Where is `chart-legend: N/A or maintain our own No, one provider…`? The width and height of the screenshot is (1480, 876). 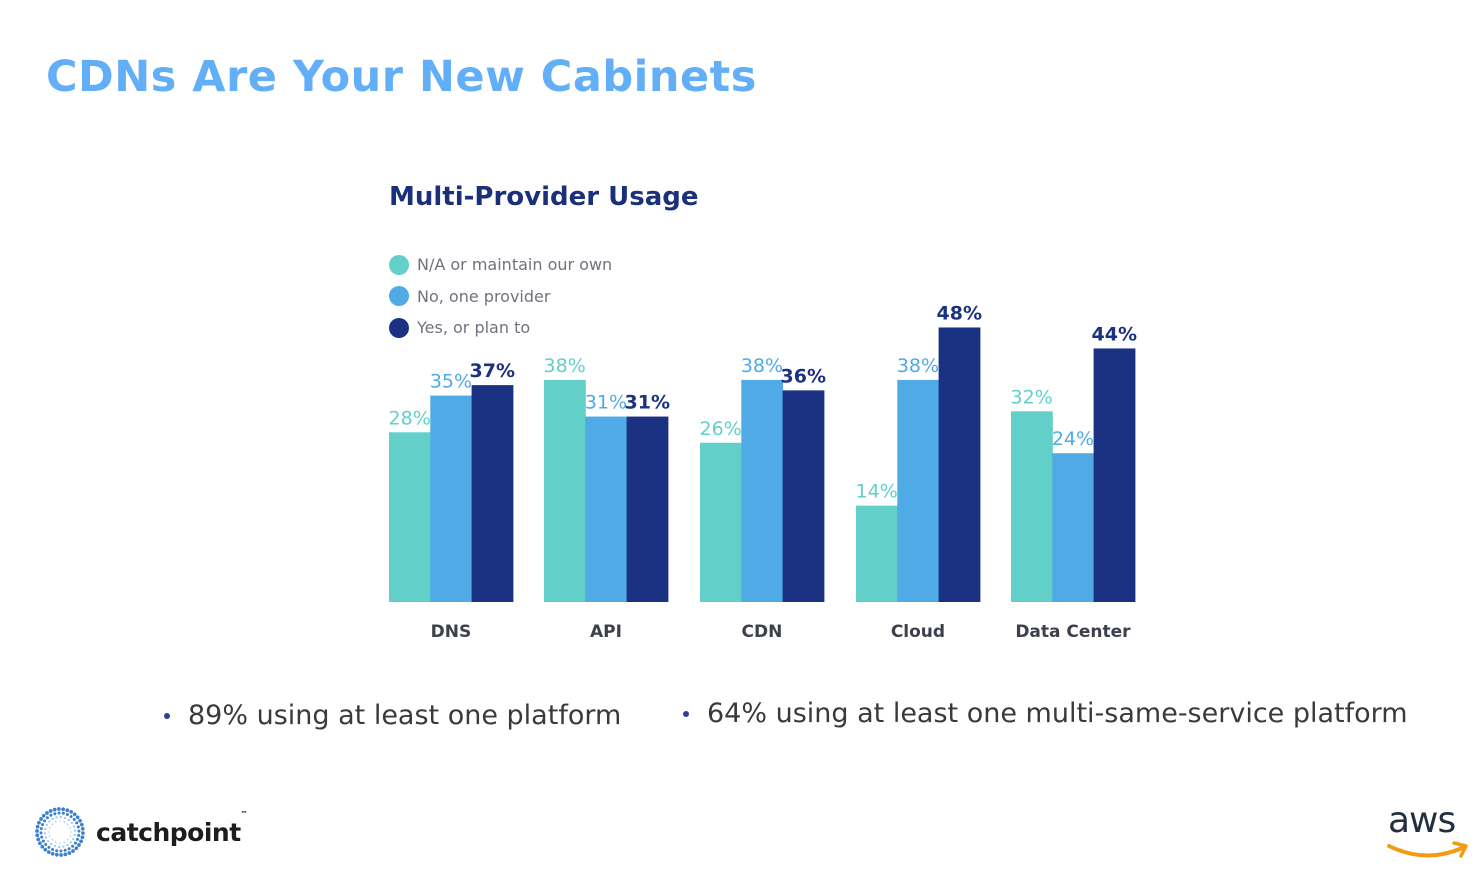 chart-legend: N/A or maintain our own No, one provider… is located at coordinates (500, 296).